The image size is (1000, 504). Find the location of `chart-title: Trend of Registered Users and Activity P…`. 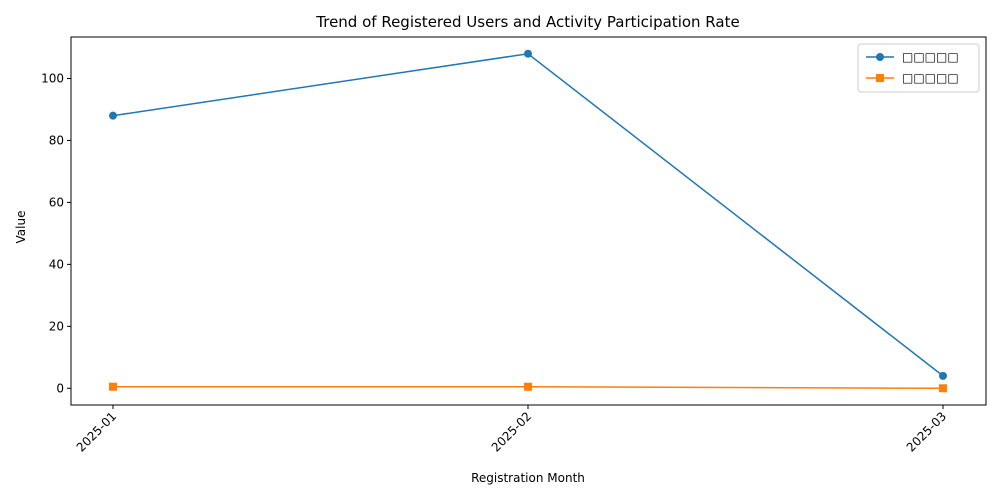

chart-title: Trend of Registered Users and Activity P… is located at coordinates (527, 22).